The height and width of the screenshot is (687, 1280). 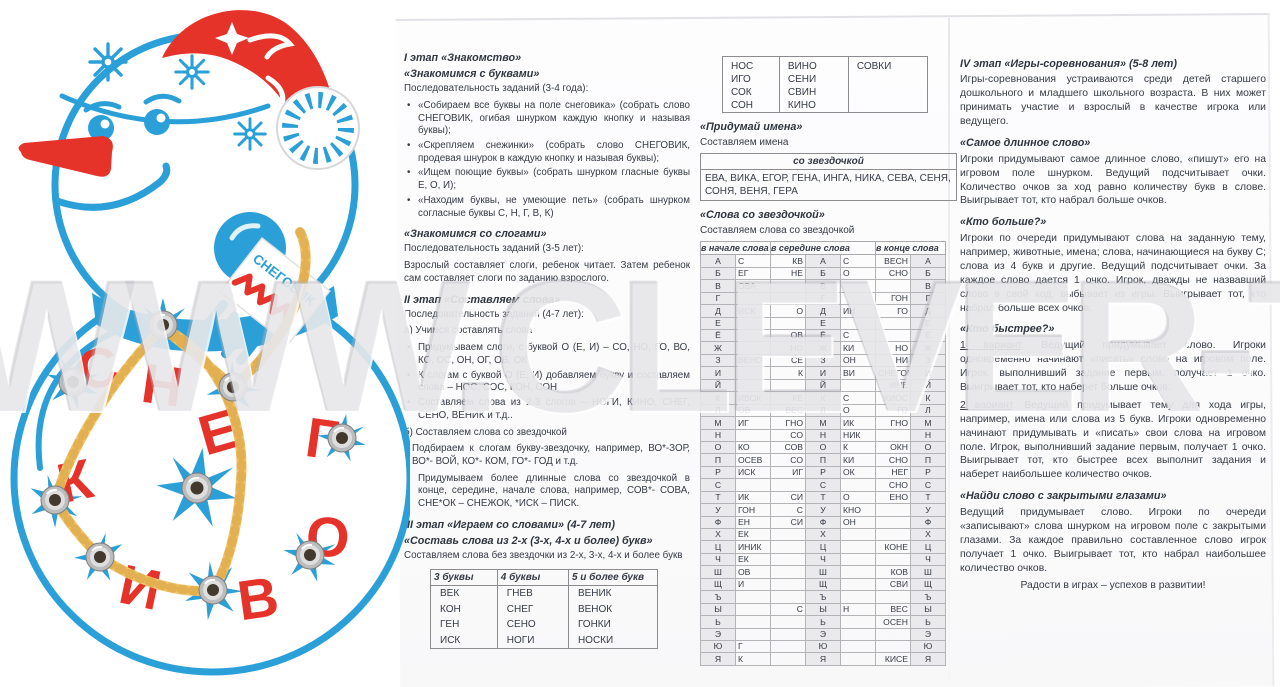 What do you see at coordinates (928, 423) in the screenshot?
I see `table-cell: М` at bounding box center [928, 423].